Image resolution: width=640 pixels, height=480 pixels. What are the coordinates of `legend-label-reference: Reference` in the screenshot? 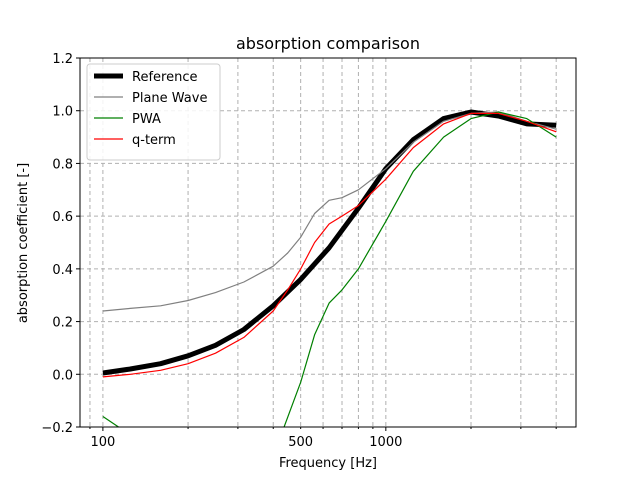 It's located at (164, 77).